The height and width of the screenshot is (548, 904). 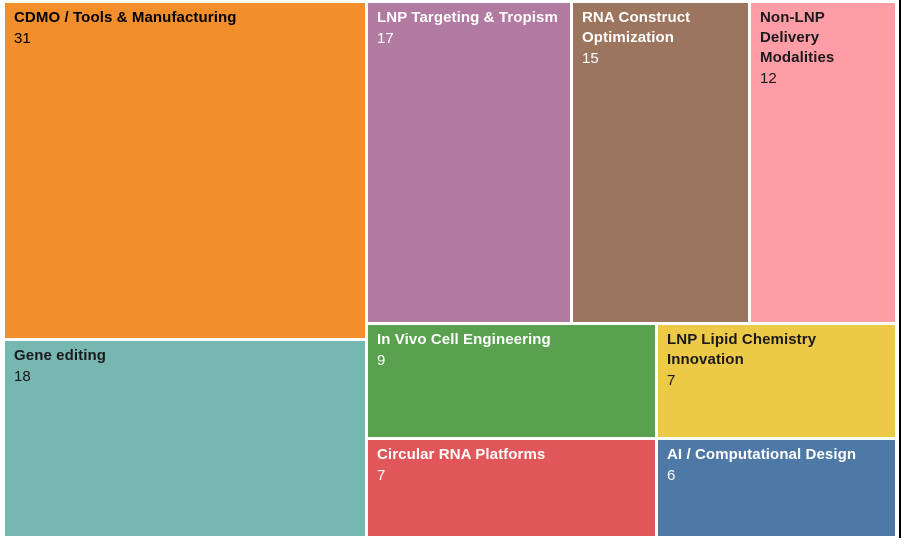 What do you see at coordinates (185, 438) in the screenshot?
I see `treemap-tile-gene-editing: Gene editing 18` at bounding box center [185, 438].